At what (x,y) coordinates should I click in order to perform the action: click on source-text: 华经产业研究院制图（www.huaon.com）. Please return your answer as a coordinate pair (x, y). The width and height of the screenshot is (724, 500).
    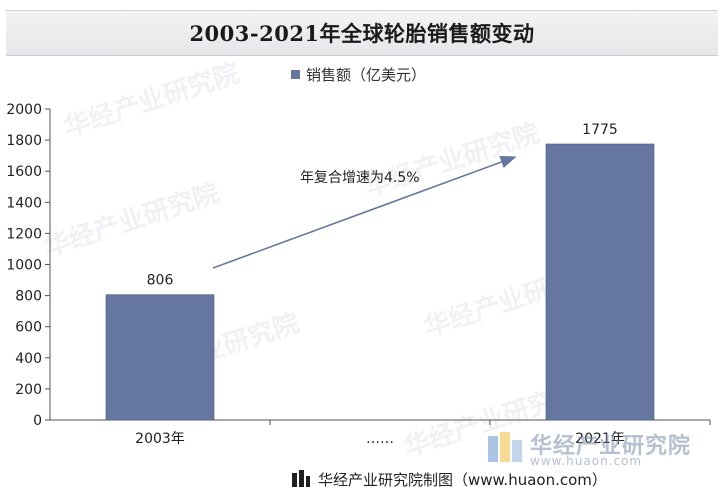
    Looking at the image, I should click on (462, 479).